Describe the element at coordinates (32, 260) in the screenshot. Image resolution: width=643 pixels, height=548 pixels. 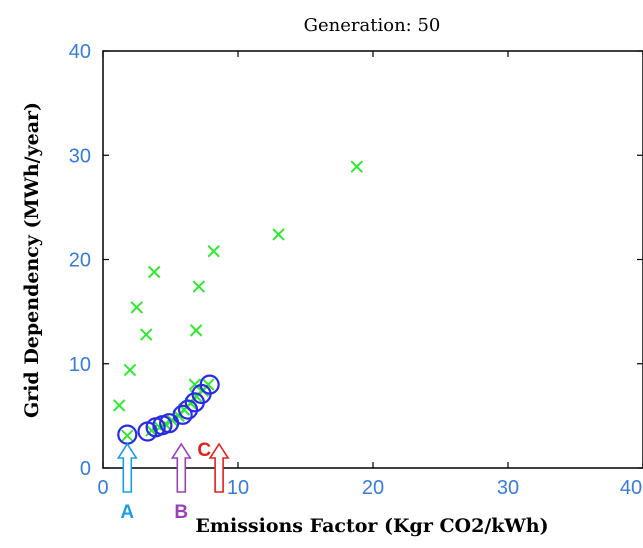
I see `y-axis-label: Grid Dependency (MWh/year)` at that location.